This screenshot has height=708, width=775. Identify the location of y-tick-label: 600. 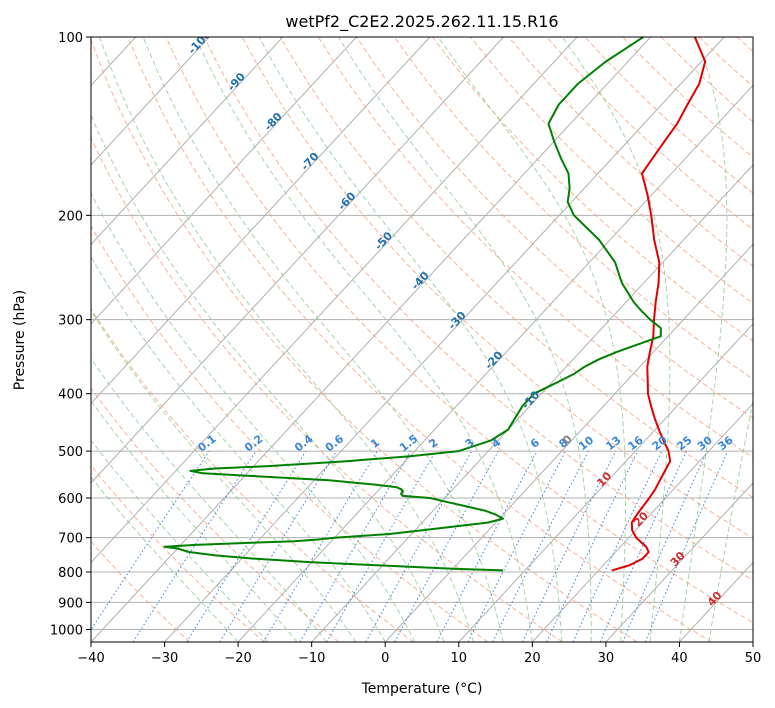
(70, 499).